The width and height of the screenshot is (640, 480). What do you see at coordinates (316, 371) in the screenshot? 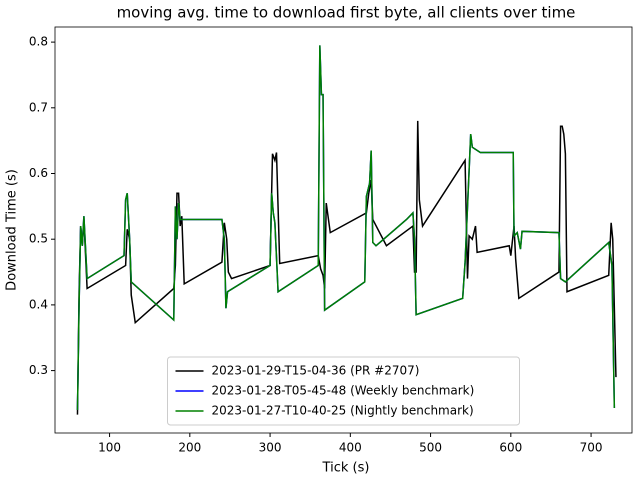
I see `legend-label: 2023-01-29-T15-04-36 (PR #2707)` at bounding box center [316, 371].